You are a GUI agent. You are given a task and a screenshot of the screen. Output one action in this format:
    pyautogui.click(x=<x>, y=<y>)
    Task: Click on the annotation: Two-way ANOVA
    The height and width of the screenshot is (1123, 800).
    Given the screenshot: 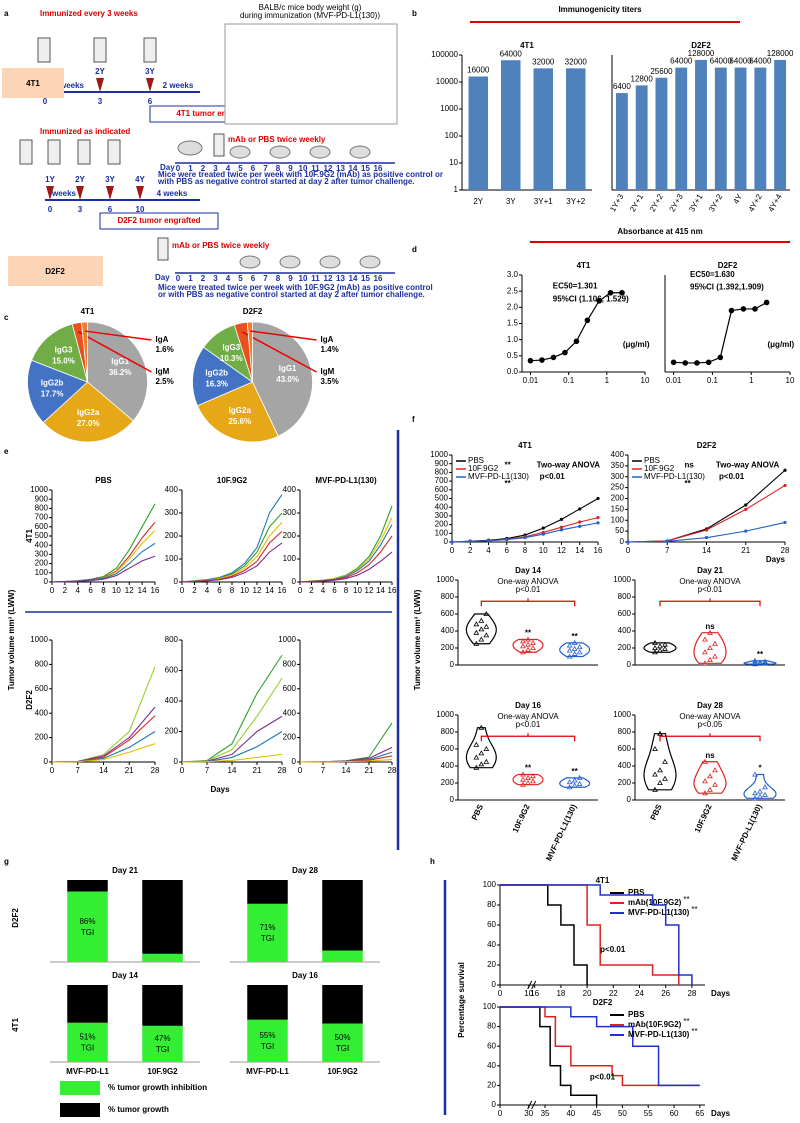 What is the action you would take?
    pyautogui.click(x=748, y=465)
    